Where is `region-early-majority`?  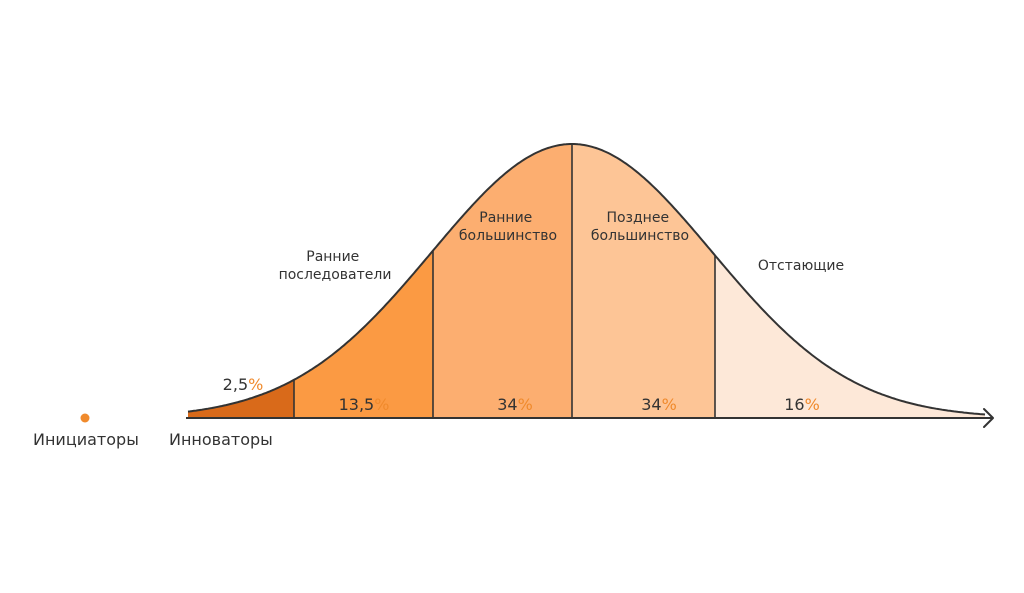 region-early-majority is located at coordinates (502, 281).